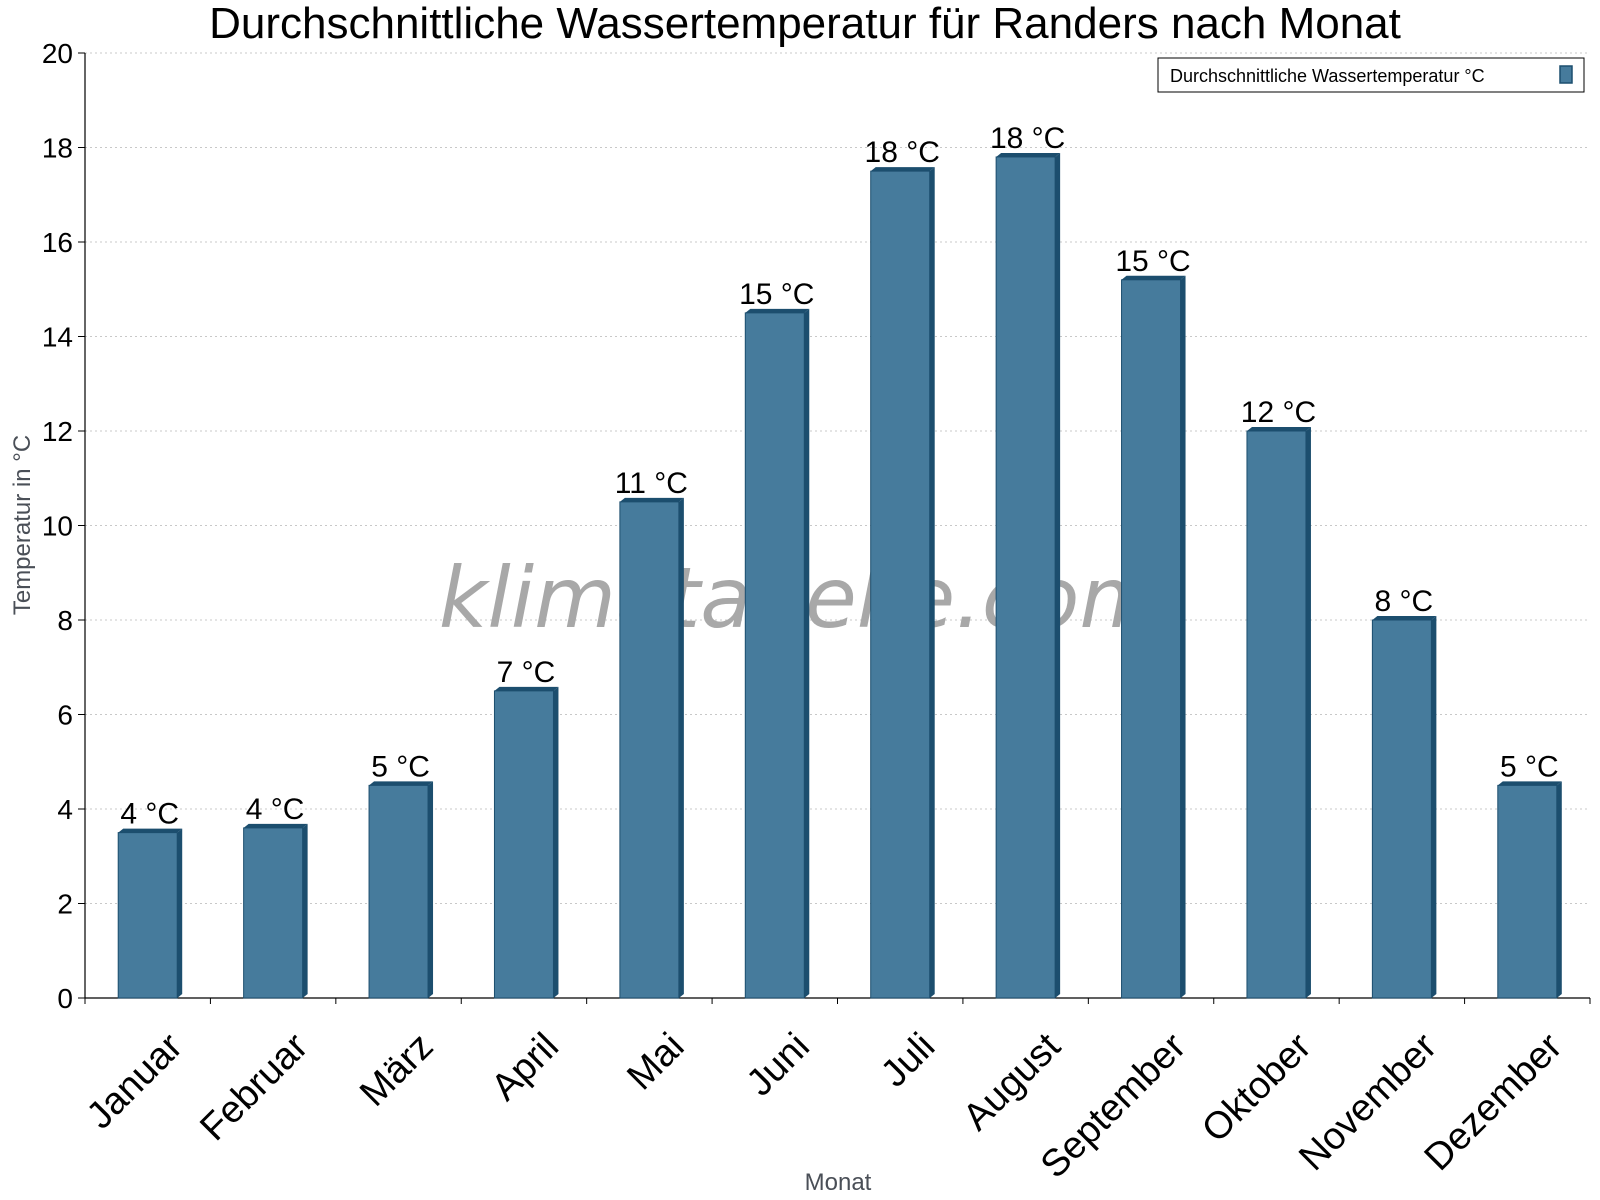 The height and width of the screenshot is (1200, 1600). Describe the element at coordinates (655, 1061) in the screenshot. I see `x-tick-label: Mai` at that location.